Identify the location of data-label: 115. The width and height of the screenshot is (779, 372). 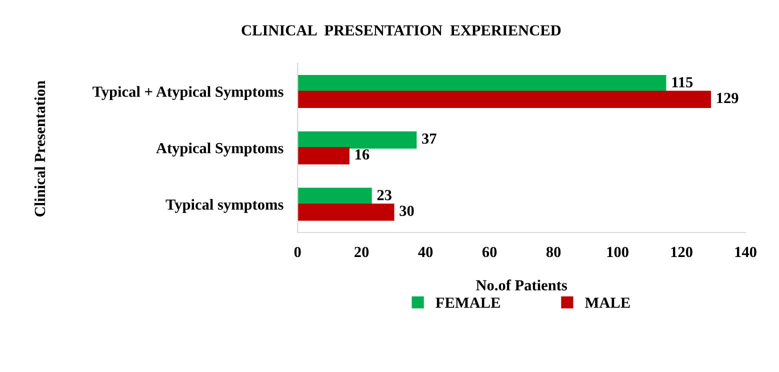
(682, 82).